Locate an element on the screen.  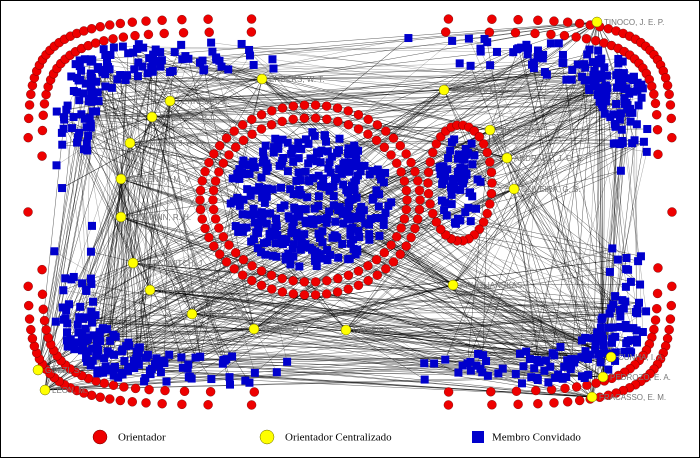
node-label: SOUZA, C. F. is located at coordinates (223, 314).